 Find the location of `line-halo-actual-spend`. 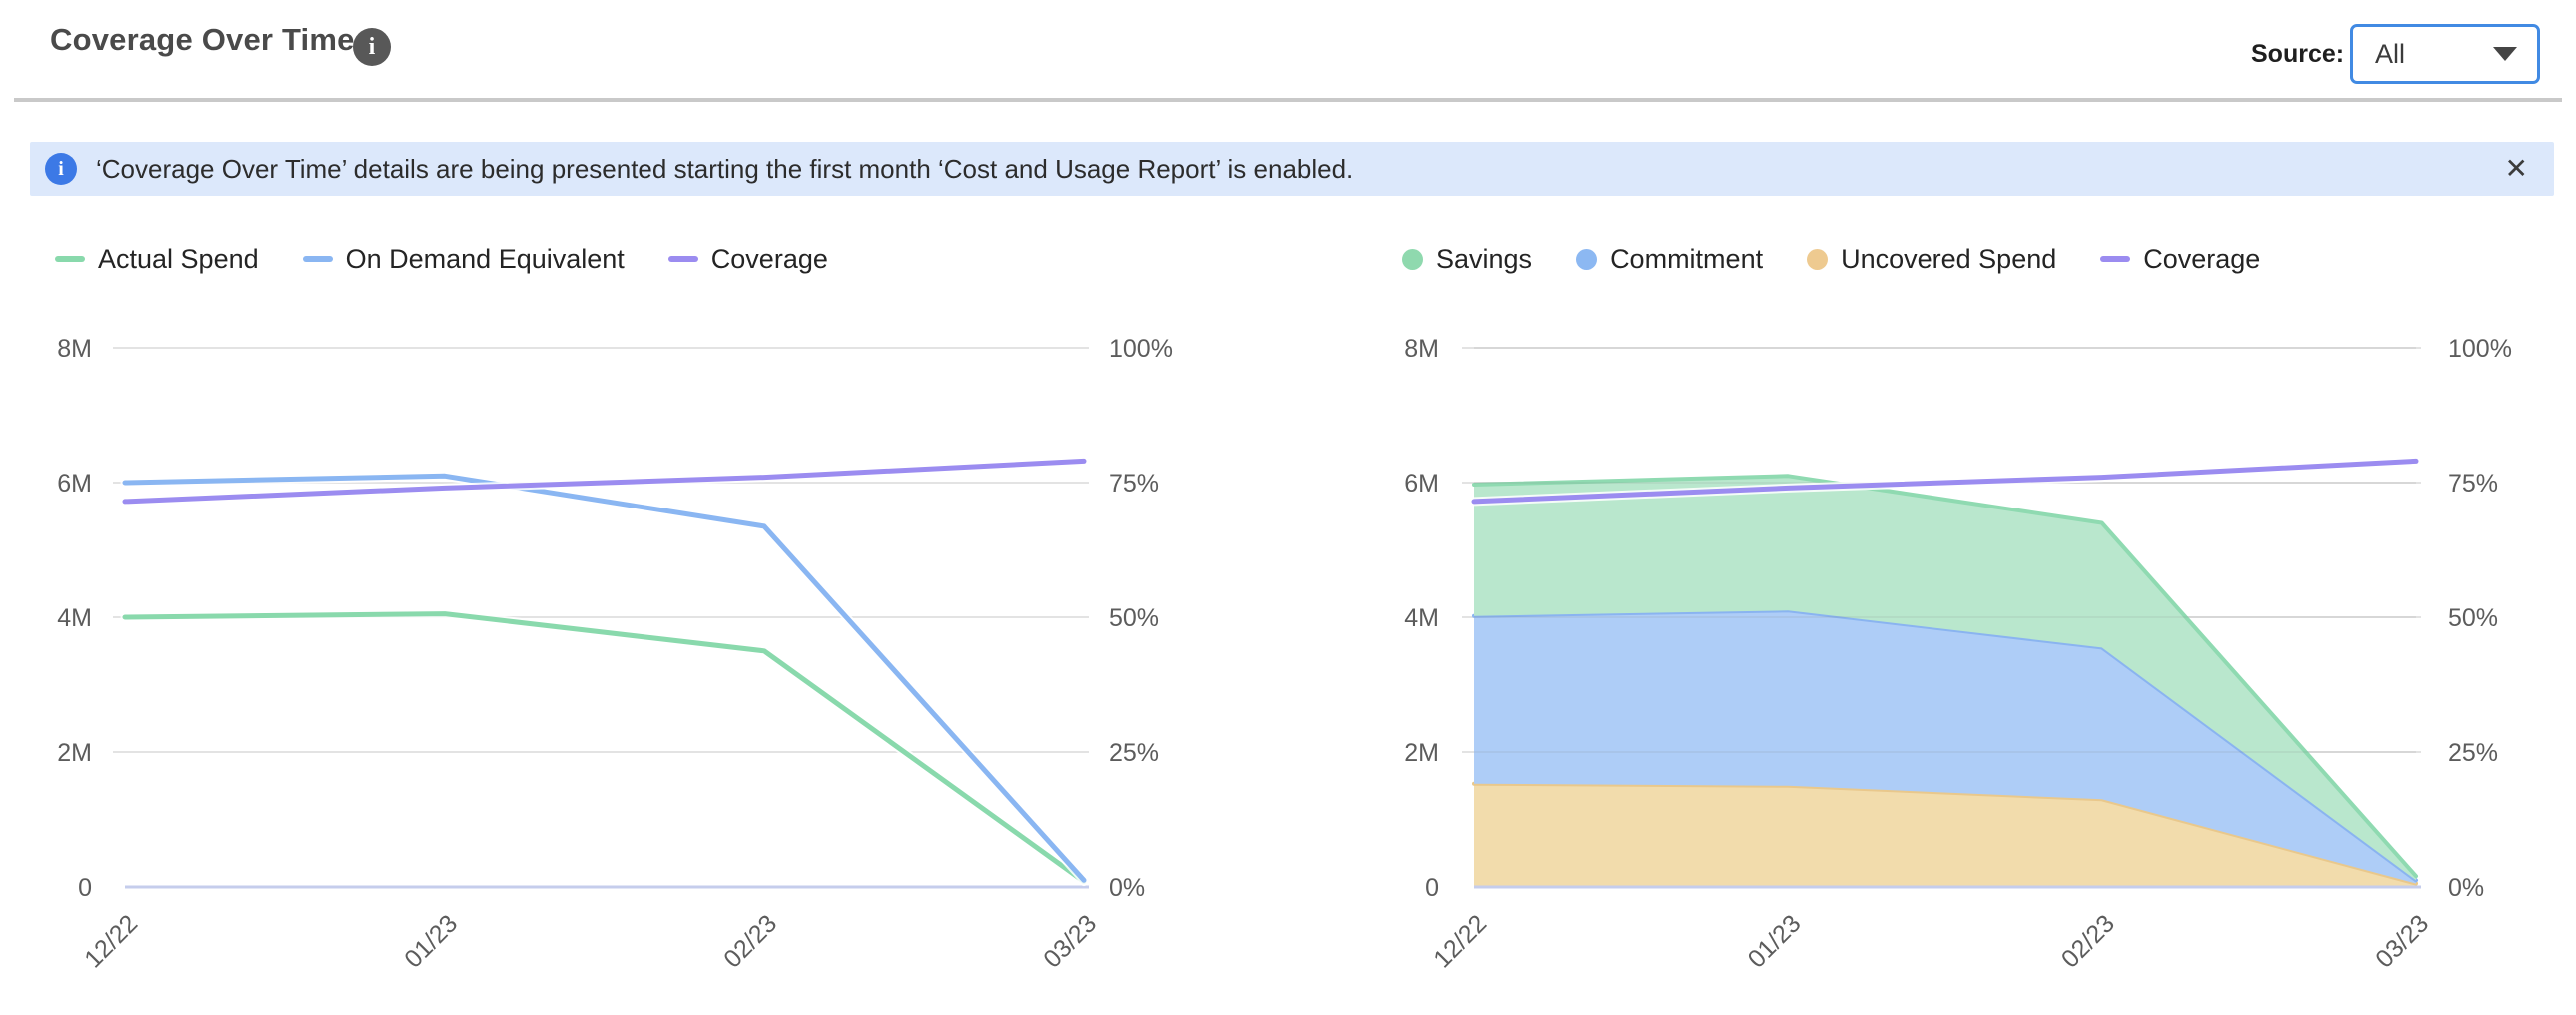

line-halo-actual-spend is located at coordinates (604, 748).